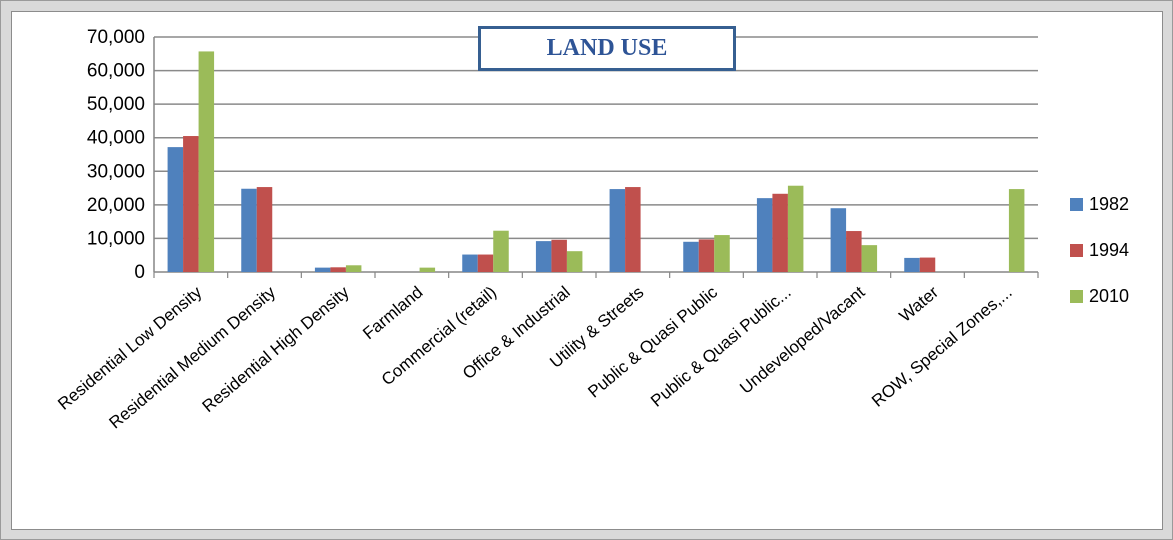 The image size is (1173, 540). I want to click on legend-label-2010: 2010, so click(1109, 295).